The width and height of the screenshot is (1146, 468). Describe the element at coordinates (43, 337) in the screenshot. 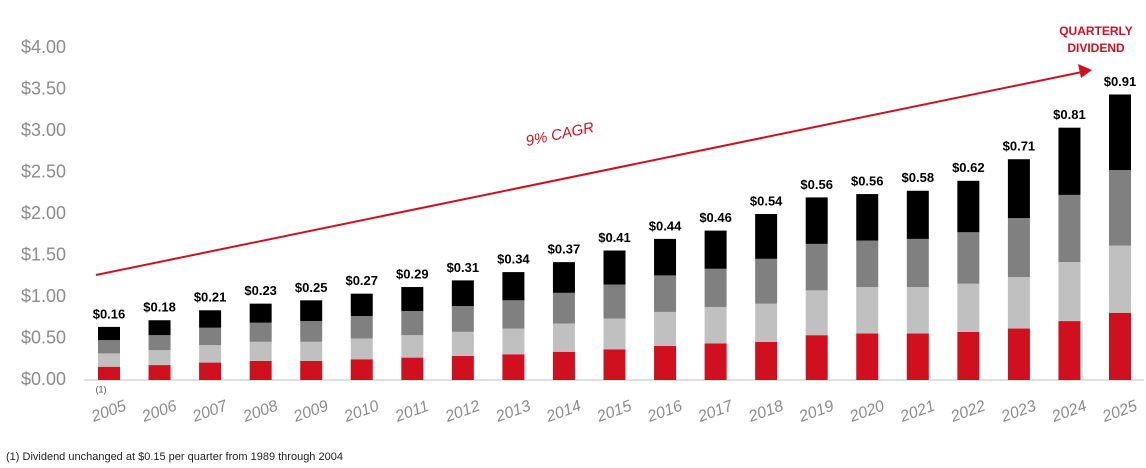

I see `y-tick-label: $0.50` at that location.